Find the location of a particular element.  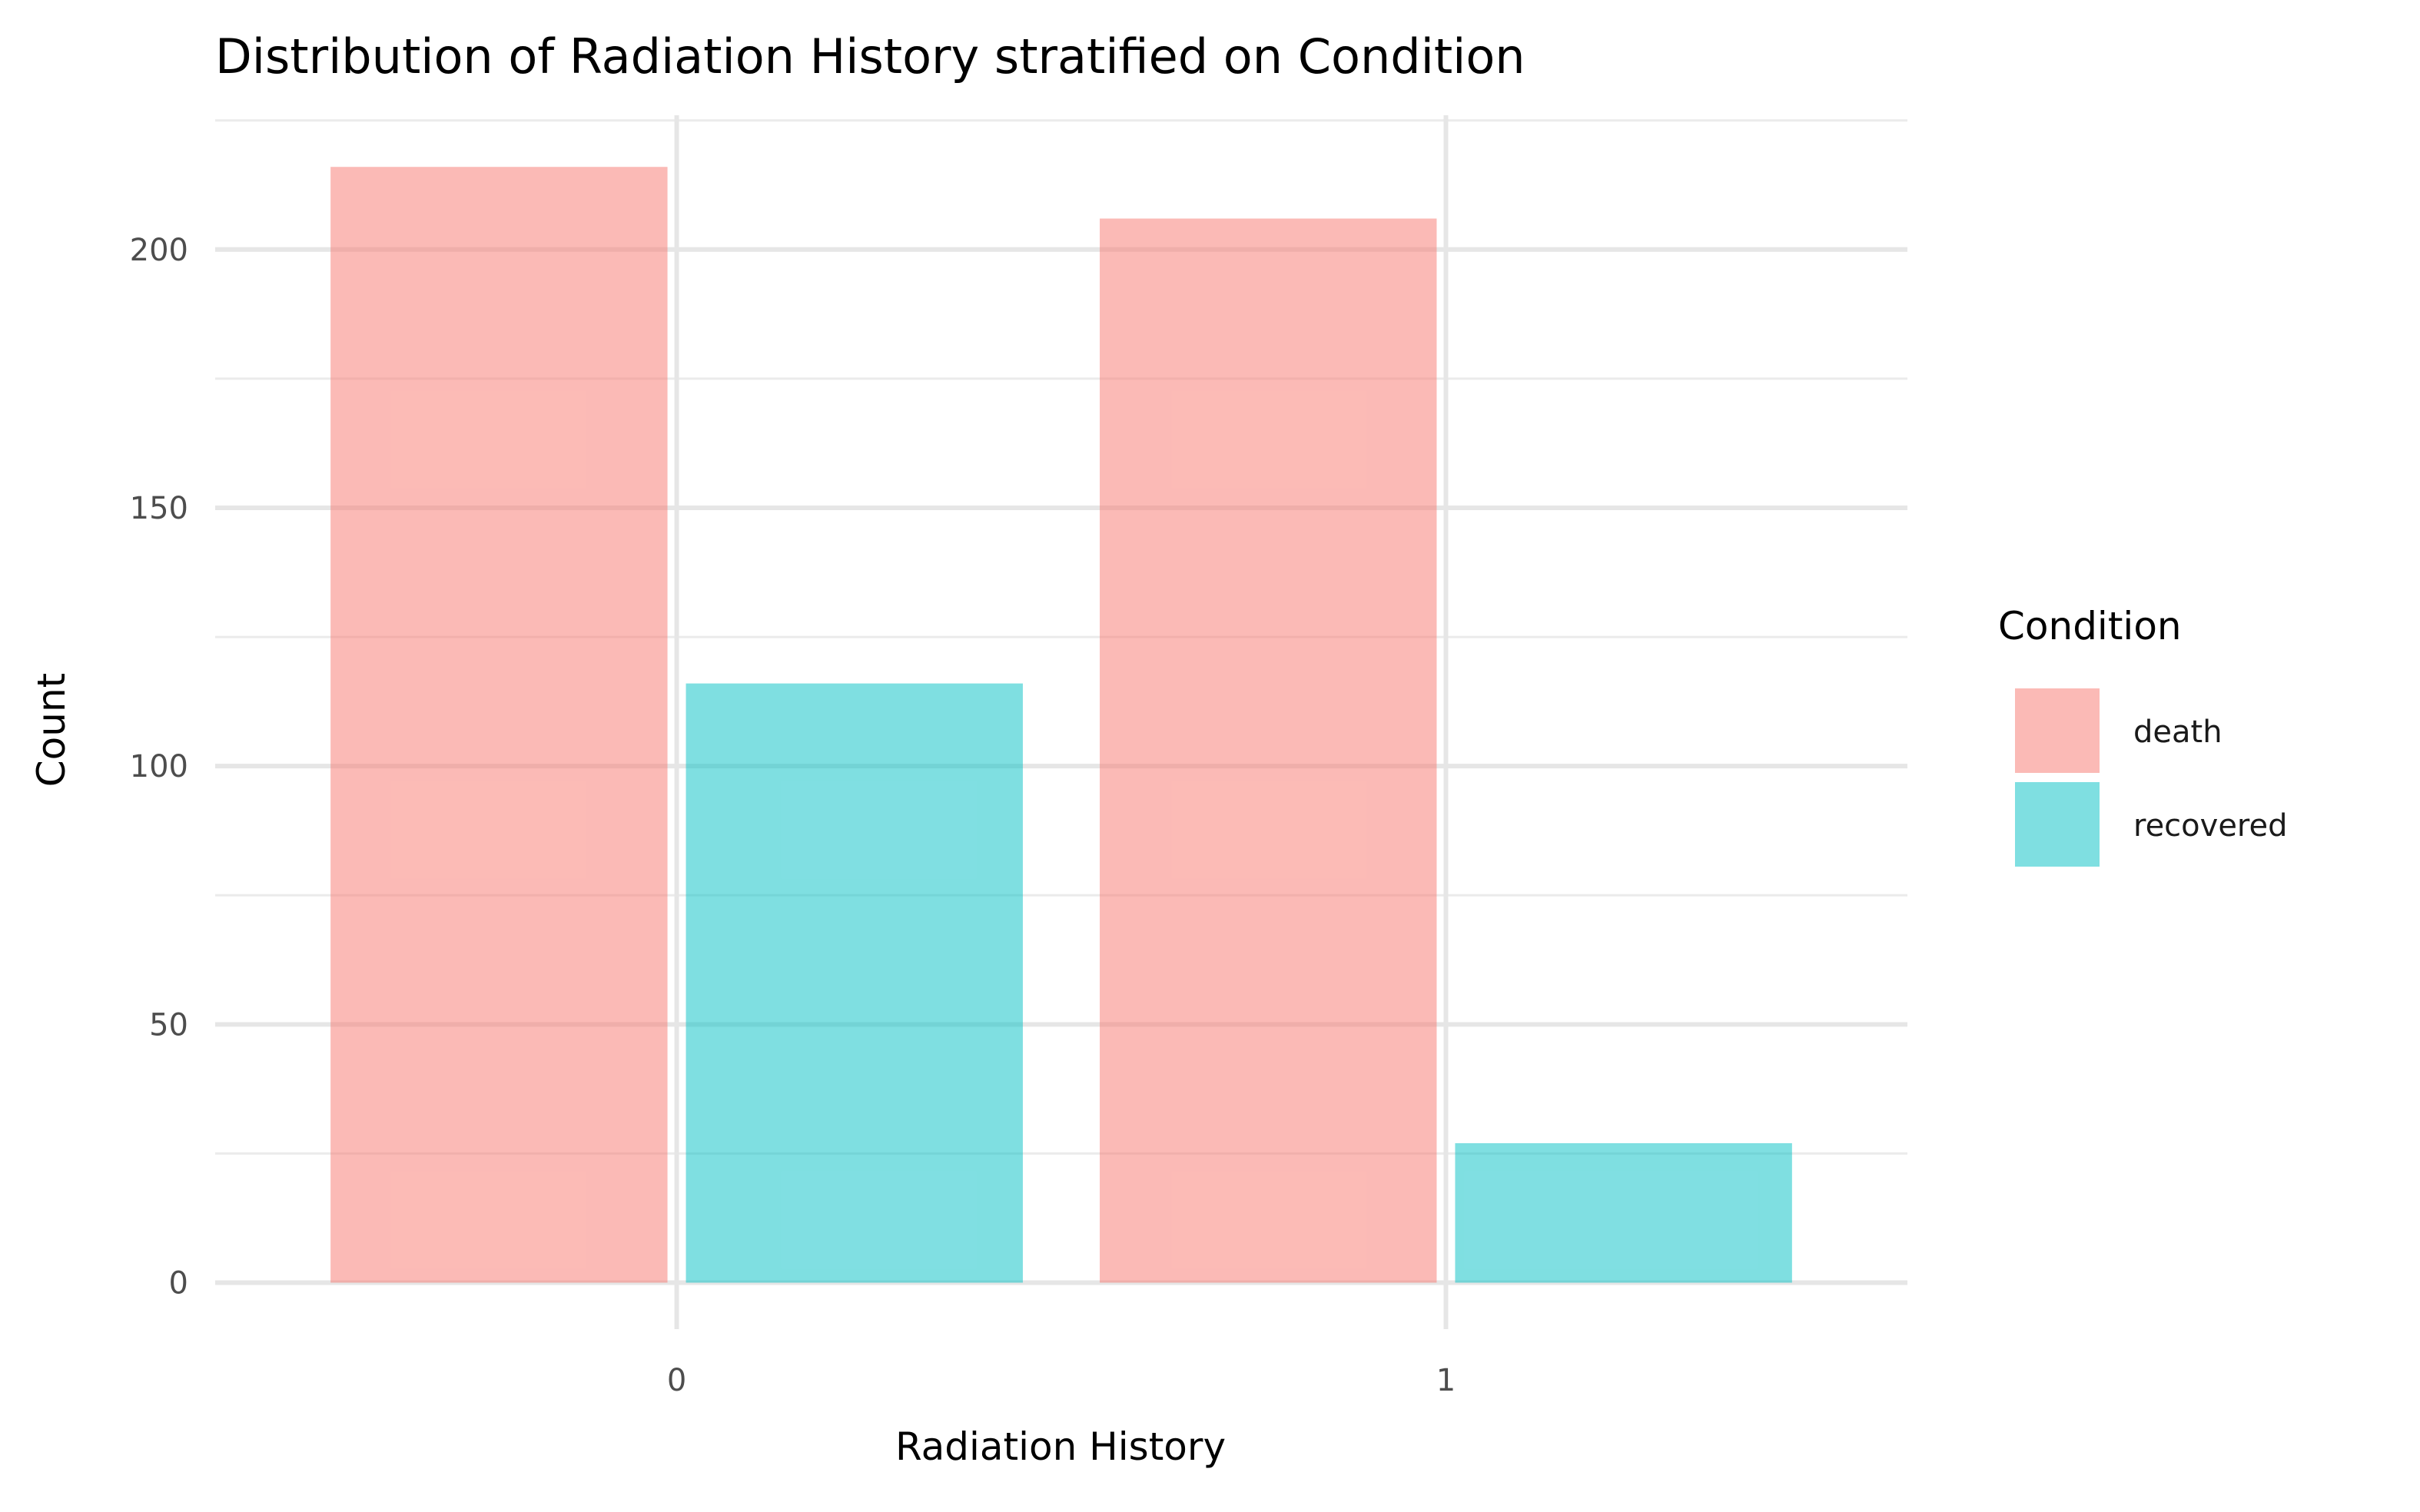

x-tick-label: 0 is located at coordinates (676, 1380).